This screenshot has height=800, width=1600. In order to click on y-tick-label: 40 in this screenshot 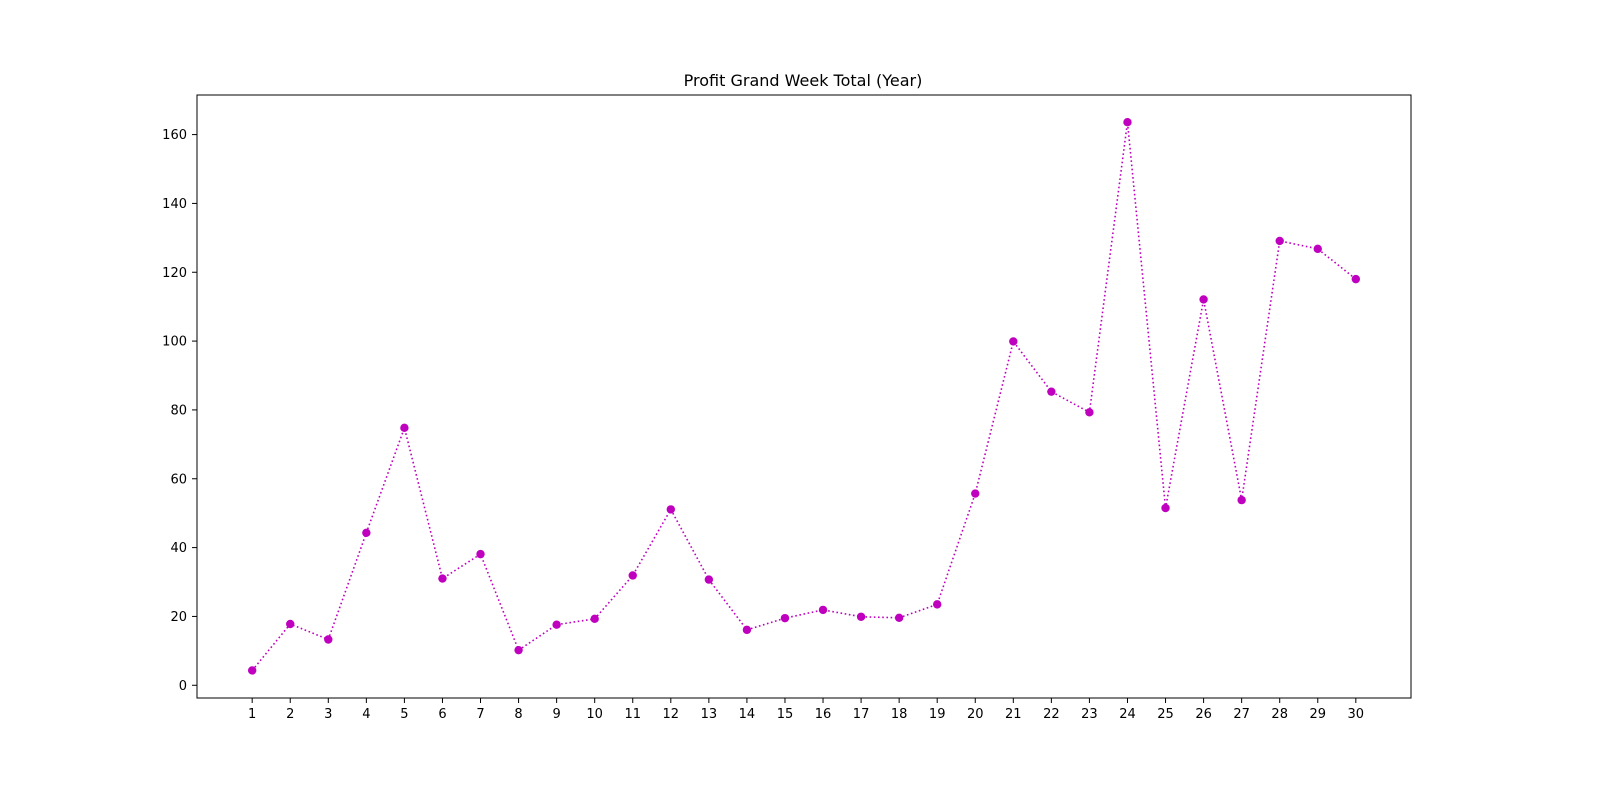, I will do `click(178, 548)`.